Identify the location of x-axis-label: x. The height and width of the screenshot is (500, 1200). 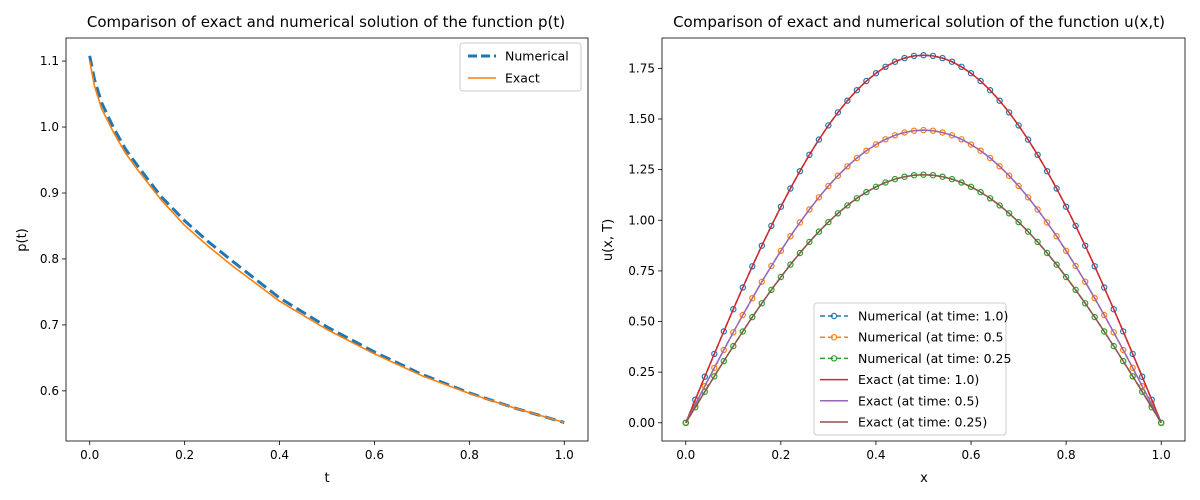
(924, 478).